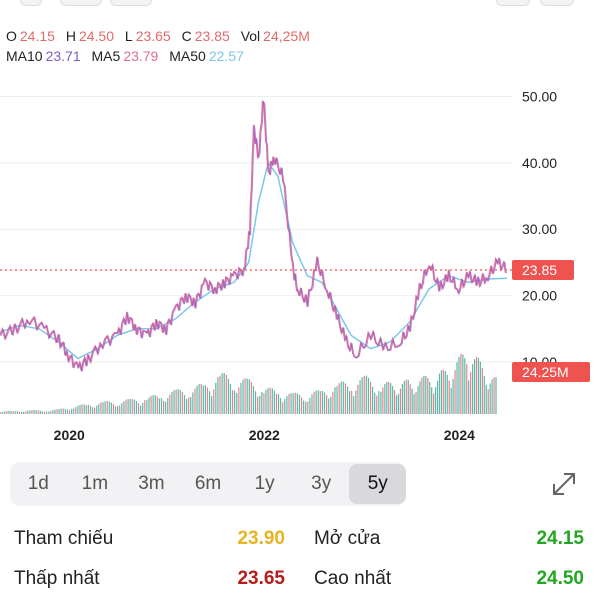 This screenshot has width=600, height=600. Describe the element at coordinates (151, 483) in the screenshot. I see `range-3m-button: 3m` at that location.